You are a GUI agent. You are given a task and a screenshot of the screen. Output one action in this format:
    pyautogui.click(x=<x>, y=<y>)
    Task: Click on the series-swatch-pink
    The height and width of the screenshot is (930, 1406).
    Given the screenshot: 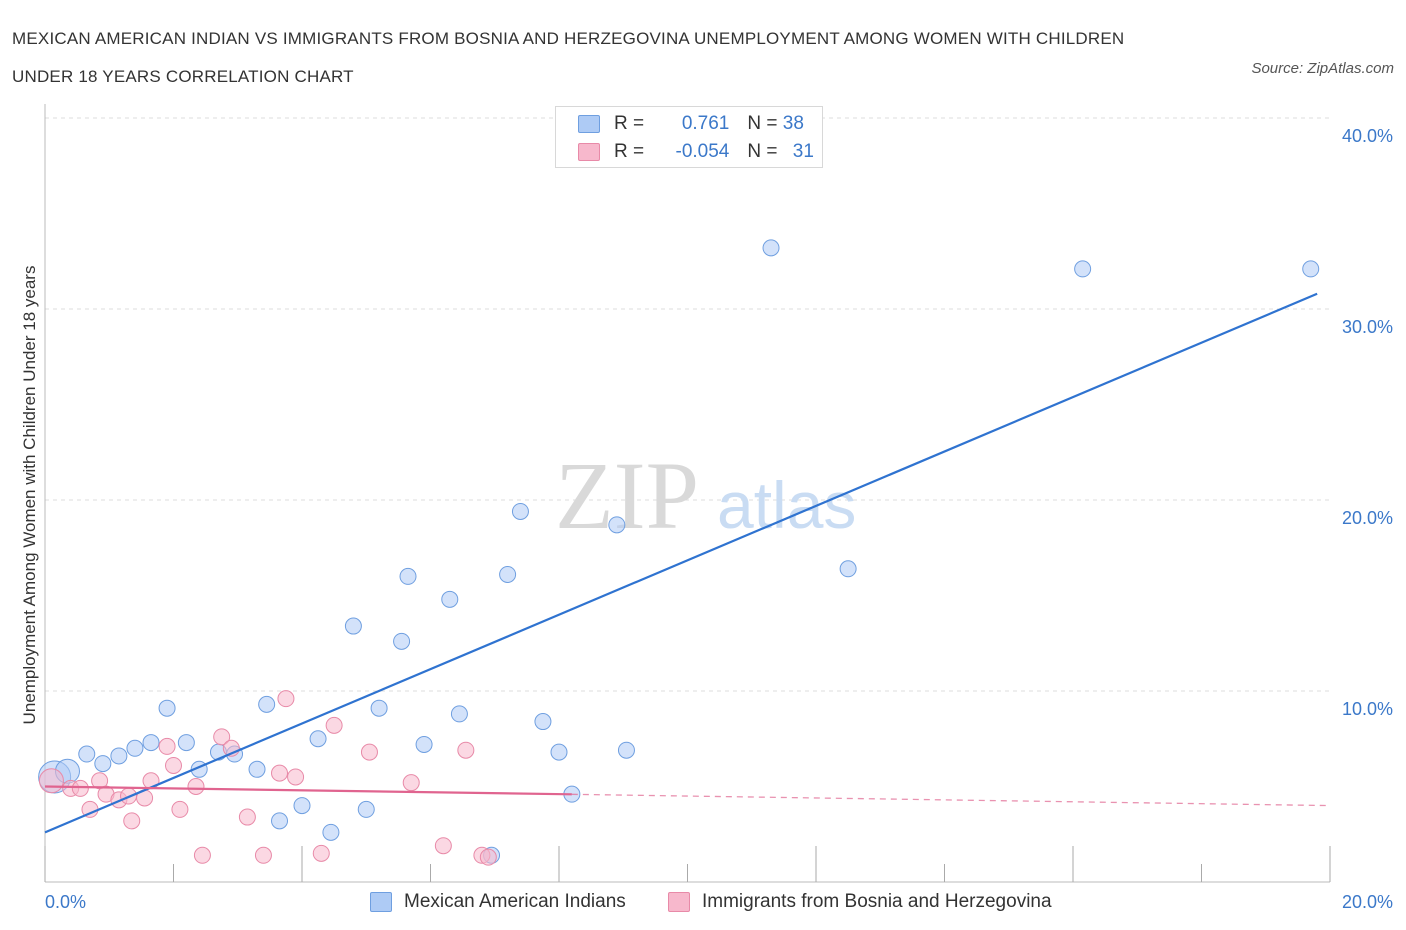 What is the action you would take?
    pyautogui.click(x=679, y=902)
    